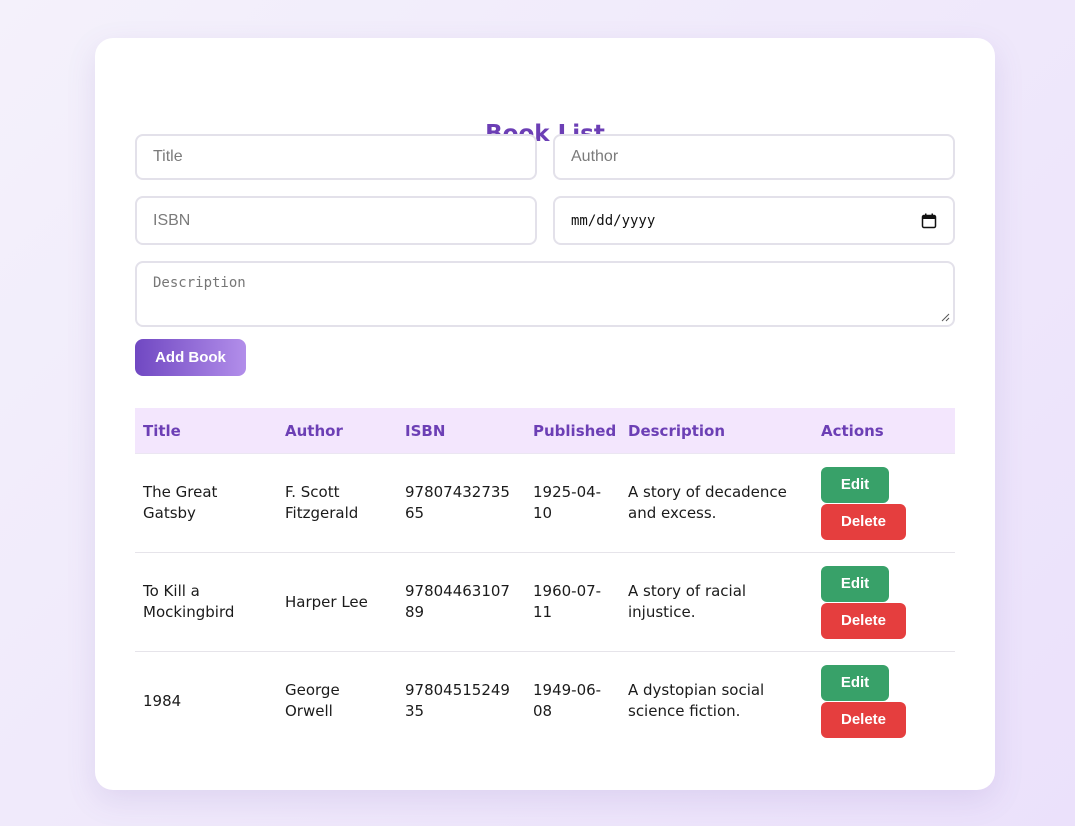 Image resolution: width=1075 pixels, height=826 pixels. Describe the element at coordinates (754, 157) in the screenshot. I see `author-input` at that location.